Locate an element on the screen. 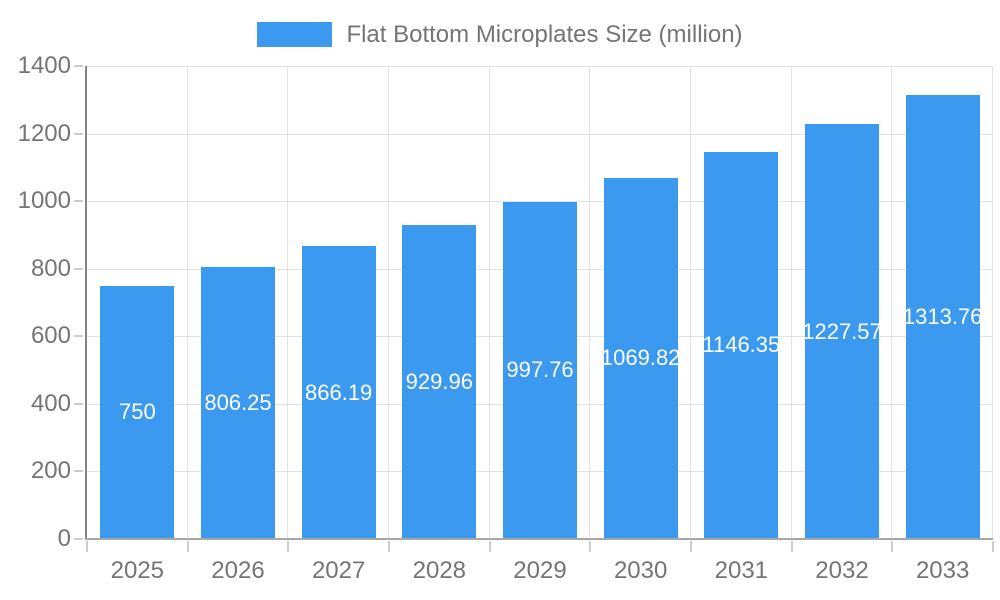 This screenshot has width=1000, height=600. x-axis: 2025 2026 2027 2028 2029 2030 2031 2032 2033 is located at coordinates (540, 572).